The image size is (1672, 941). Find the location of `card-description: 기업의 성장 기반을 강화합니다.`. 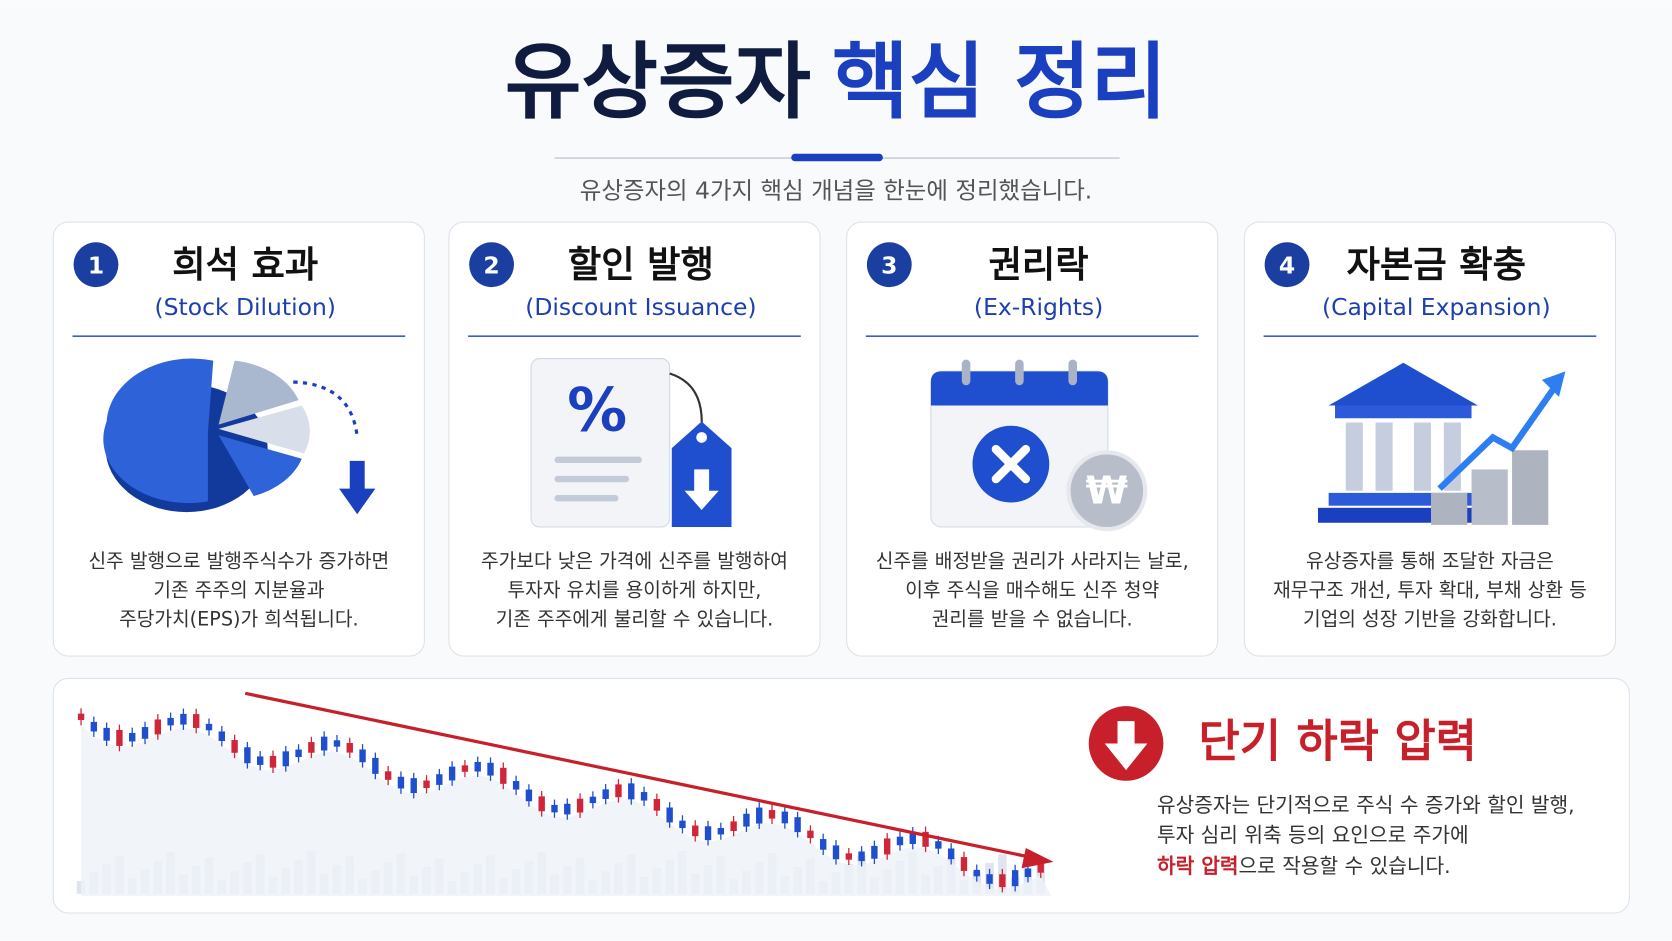

card-description: 기업의 성장 기반을 강화합니다. is located at coordinates (1430, 618).